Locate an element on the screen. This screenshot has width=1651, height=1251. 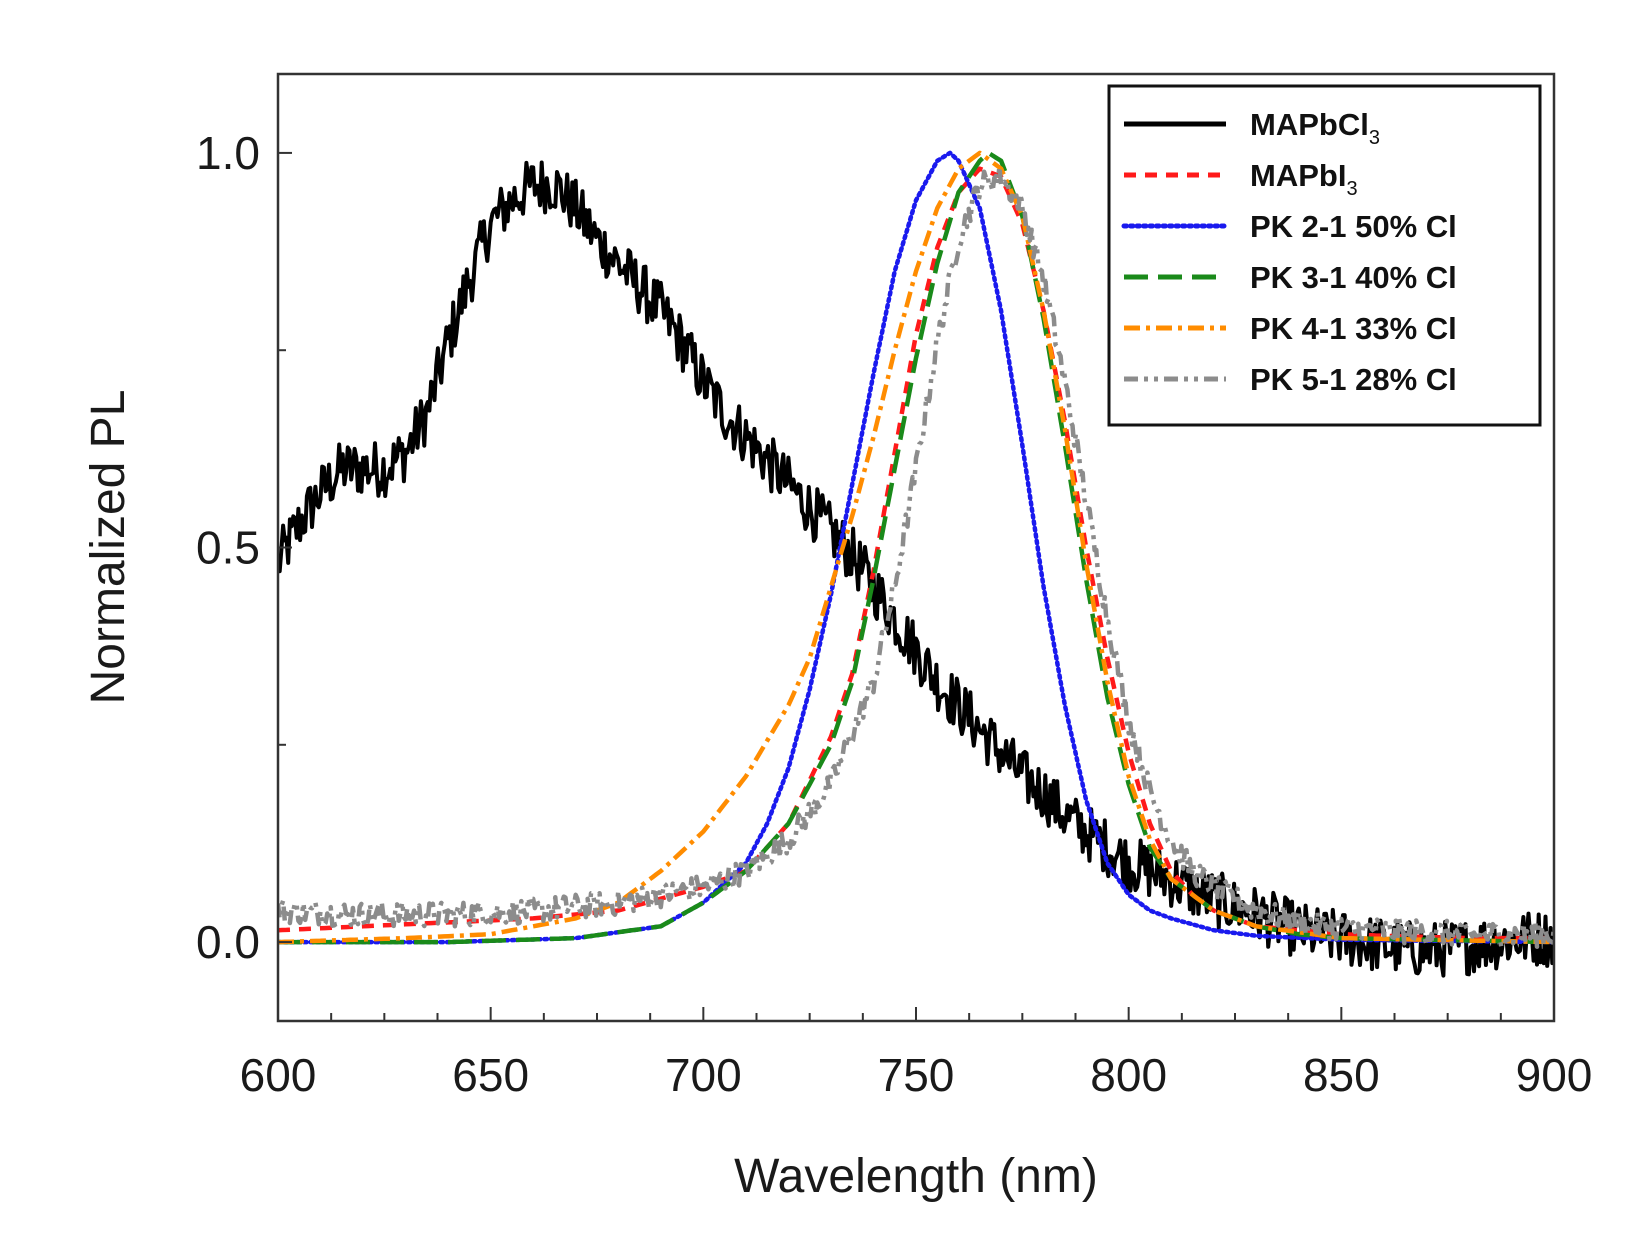
legend-label-6: PK 5-1 28% Cl is located at coordinates (1353, 379).